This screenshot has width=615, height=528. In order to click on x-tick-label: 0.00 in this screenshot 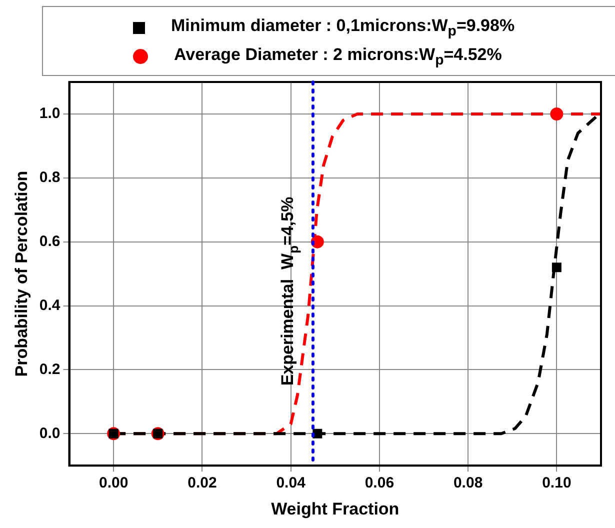, I will do `click(113, 483)`.